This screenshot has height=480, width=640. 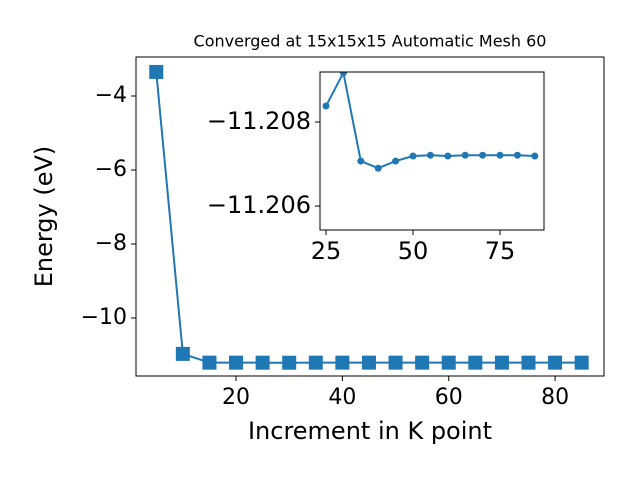 I want to click on y-tick-label: −11.206, so click(x=259, y=205).